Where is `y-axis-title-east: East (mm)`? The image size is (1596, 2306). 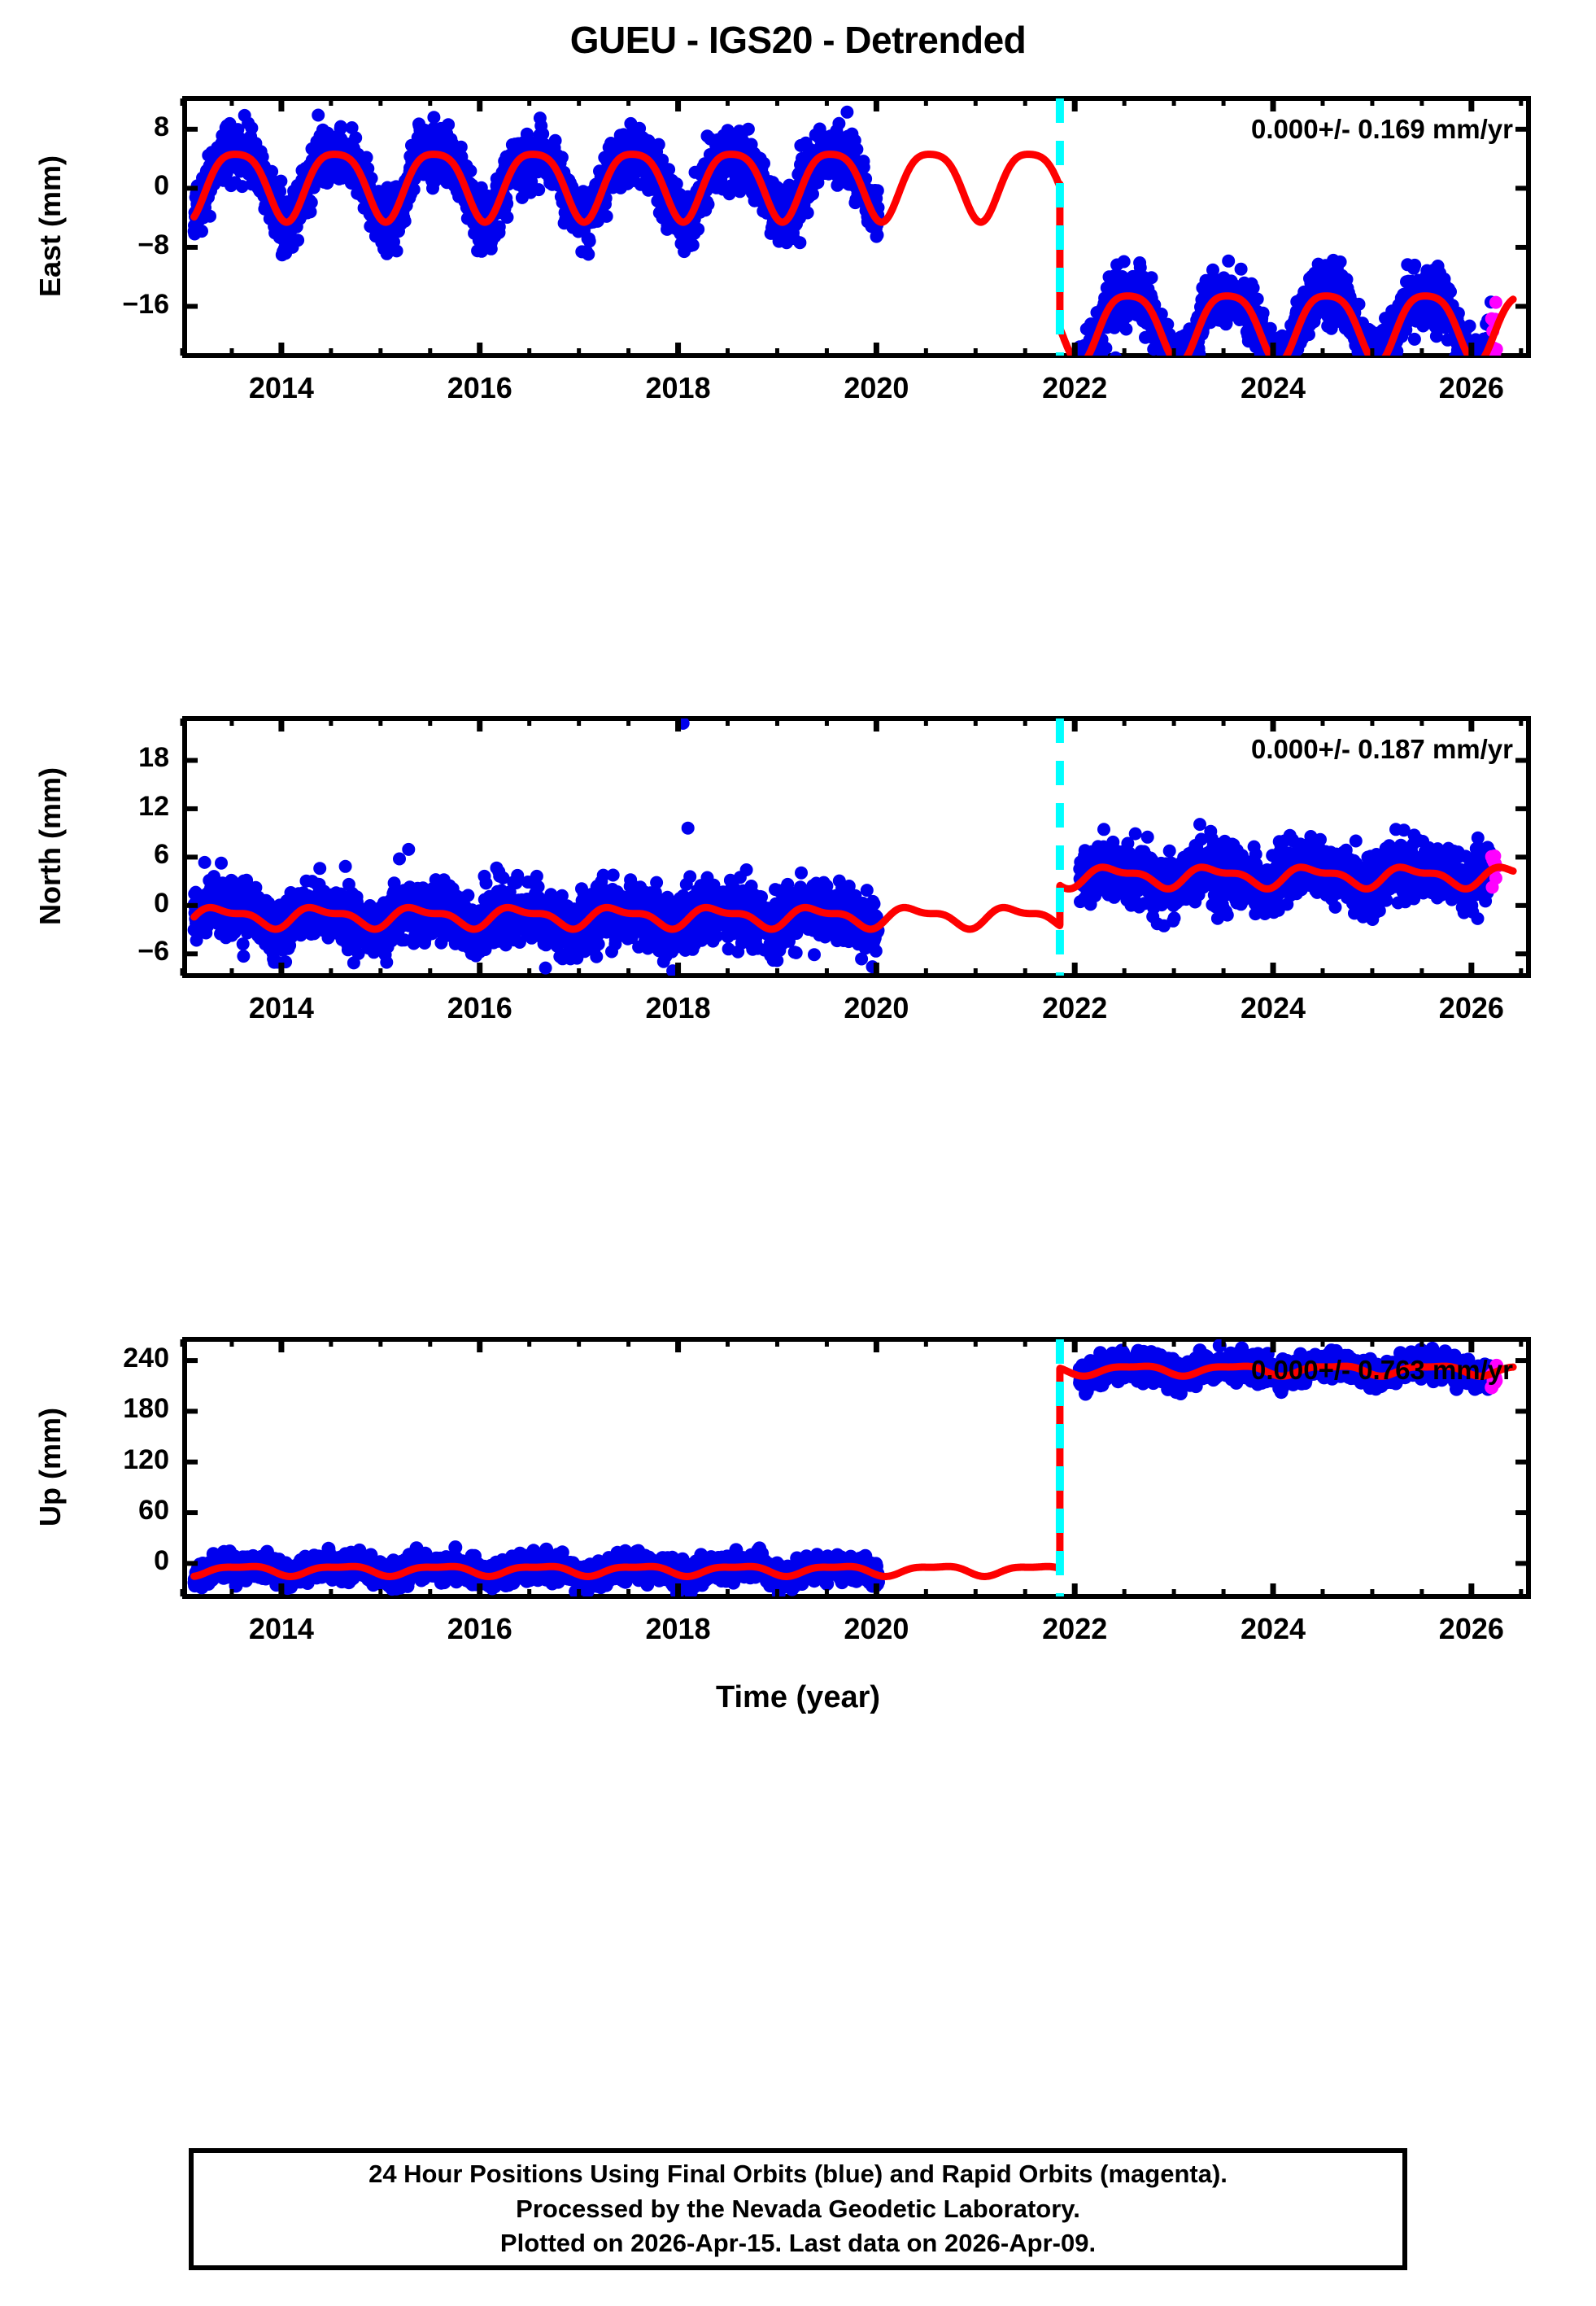
y-axis-title-east: East (mm) is located at coordinates (50, 226).